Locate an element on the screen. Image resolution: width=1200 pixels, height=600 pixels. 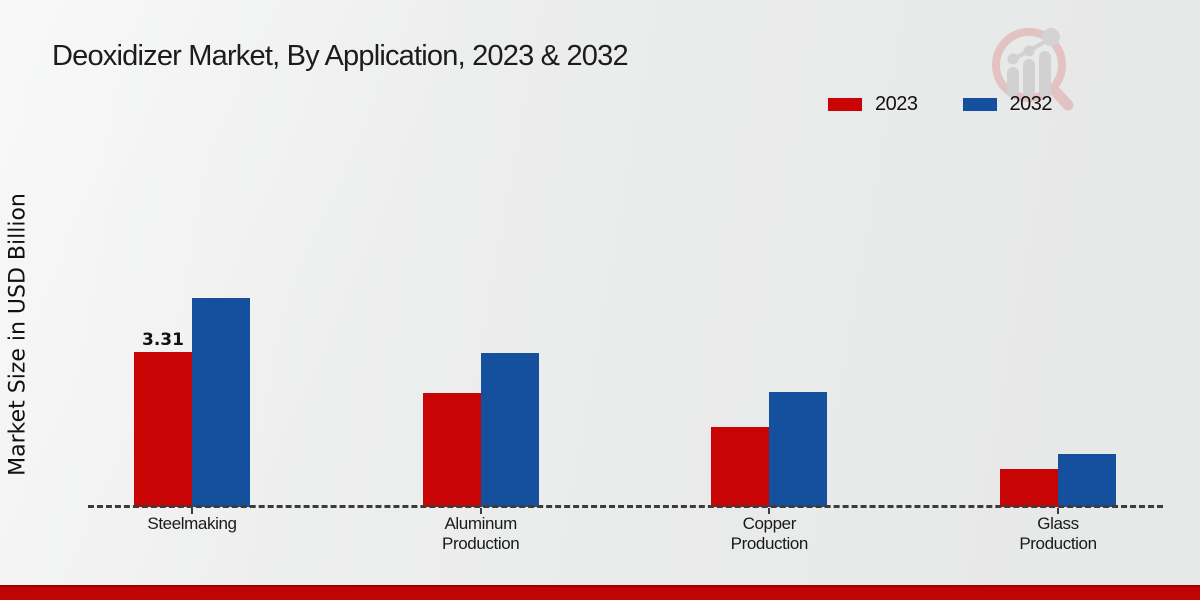
legend-label-2032: 2032 is located at coordinates (1031, 104).